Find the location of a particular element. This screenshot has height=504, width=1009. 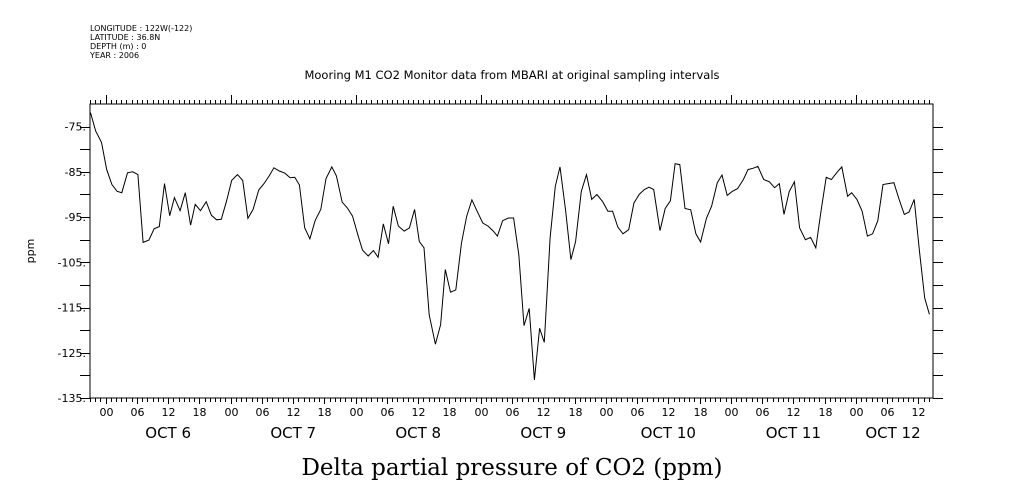

longitude-label: LONGITUDE : 122W(-122) is located at coordinates (141, 28).